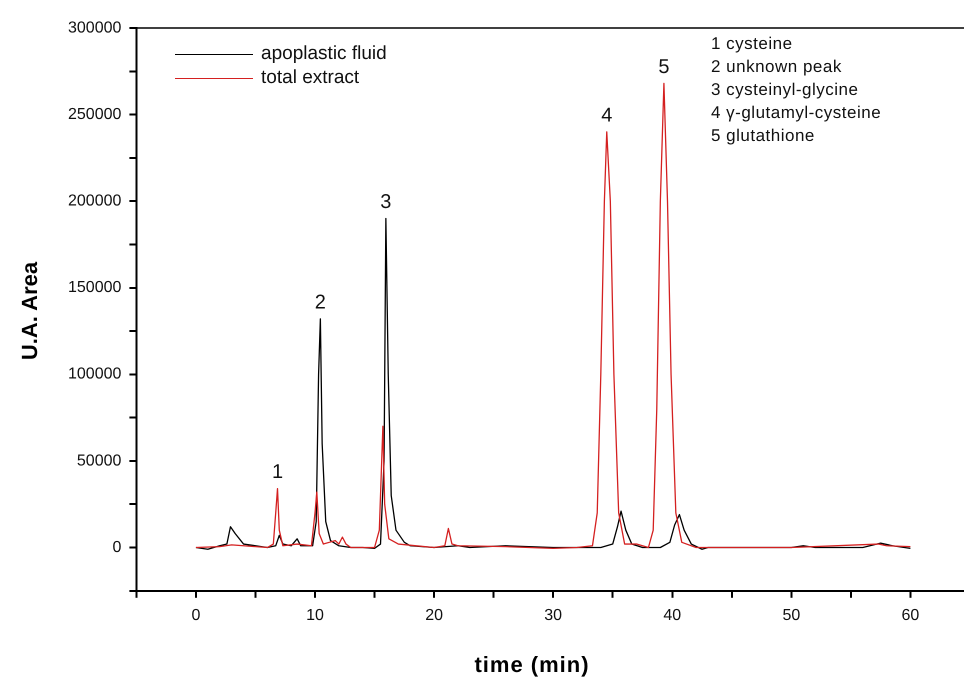  Describe the element at coordinates (606, 115) in the screenshot. I see `annotation: 4` at that location.